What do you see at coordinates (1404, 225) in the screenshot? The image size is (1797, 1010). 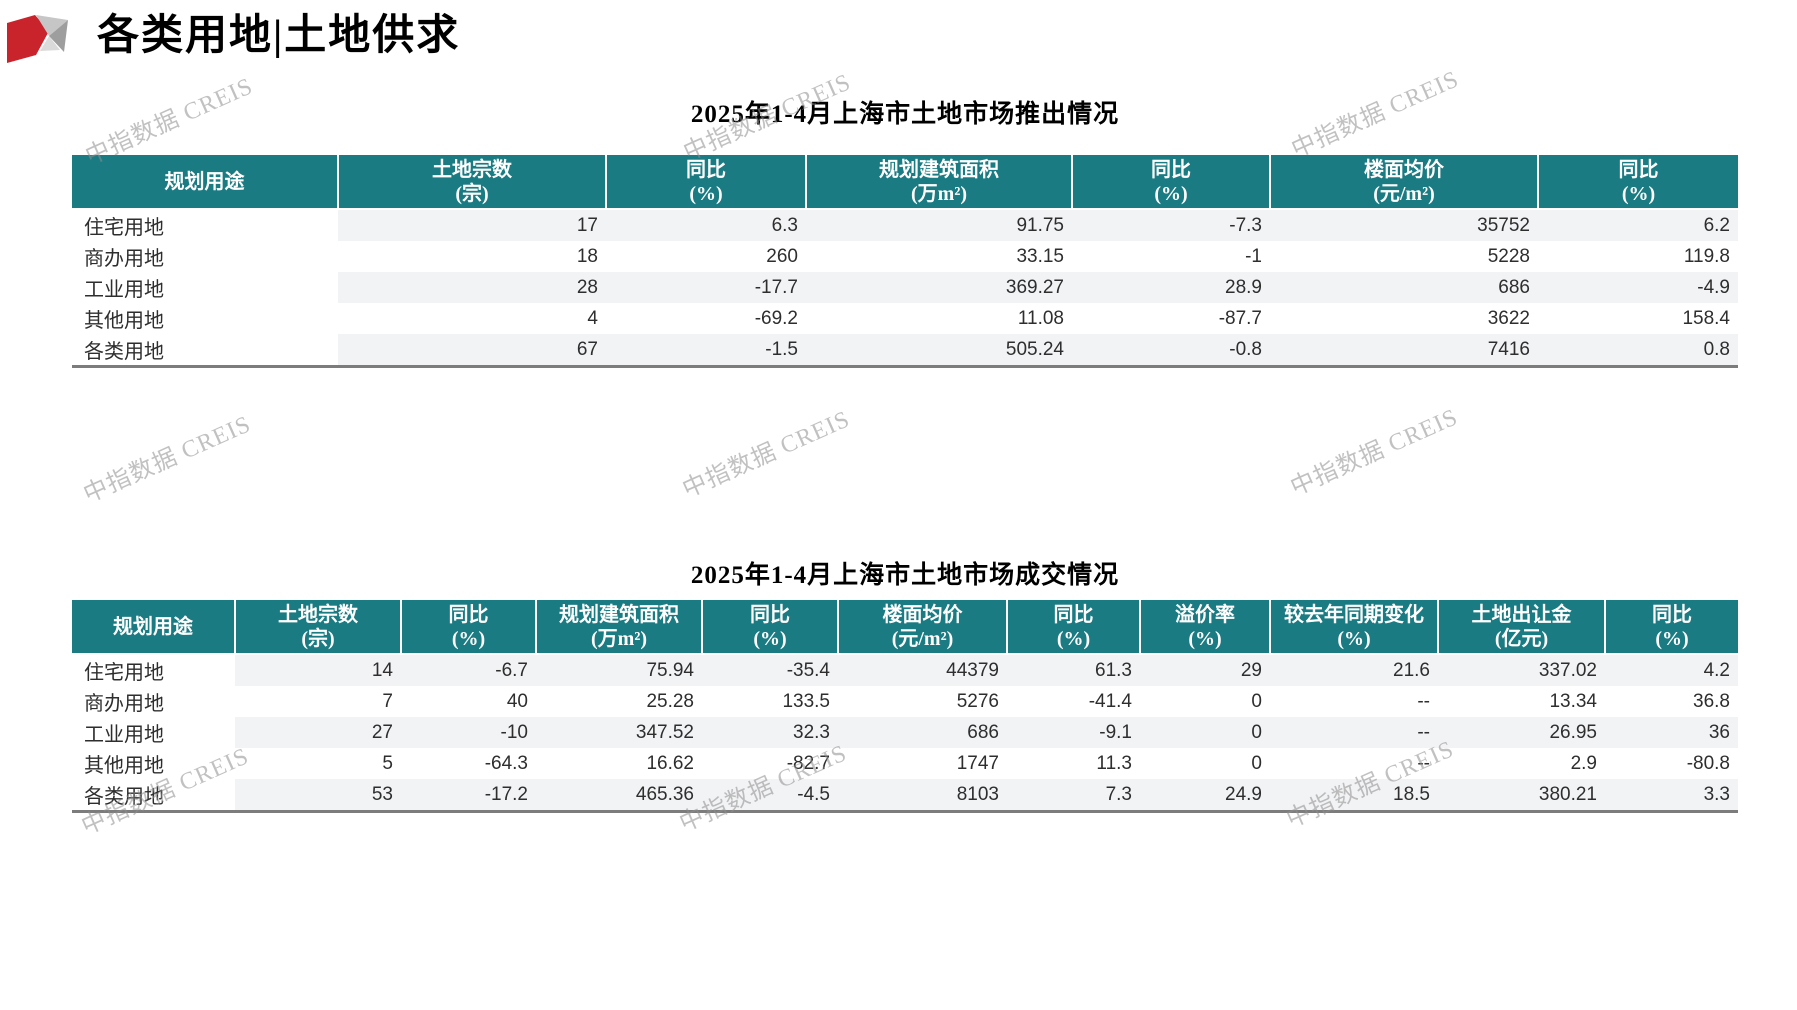 I see `data-cell: 35752` at bounding box center [1404, 225].